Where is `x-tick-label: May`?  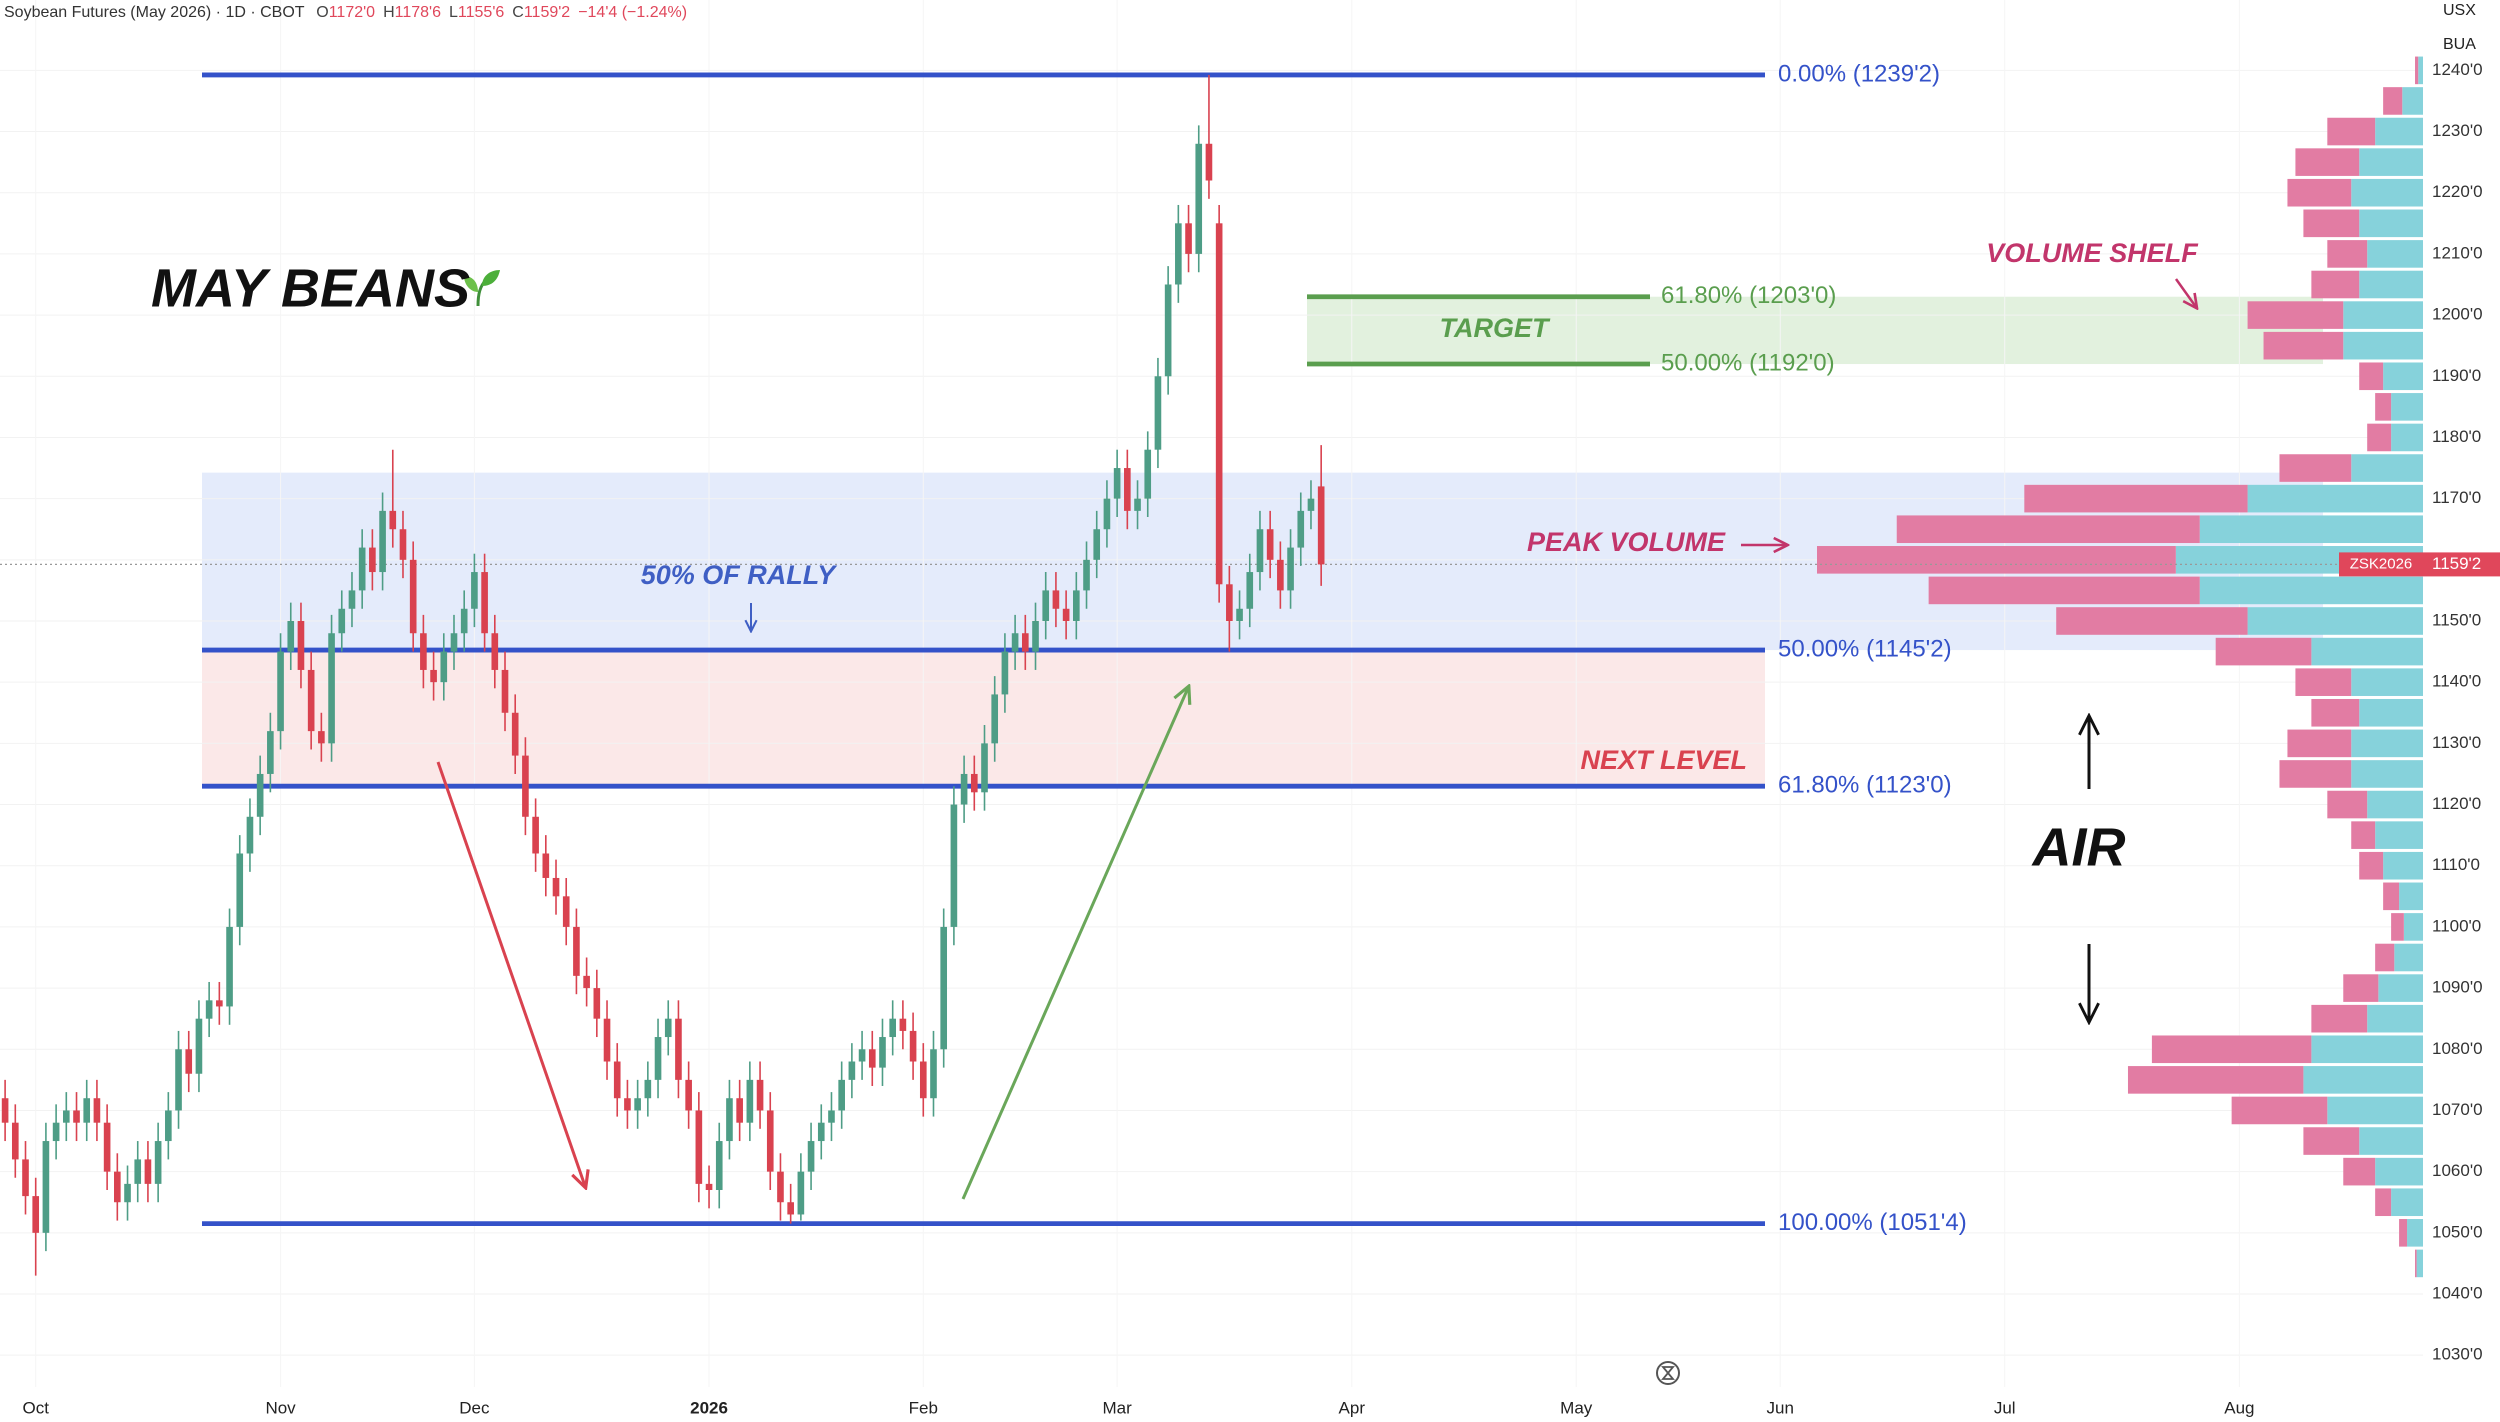 x-tick-label: May is located at coordinates (1576, 1407).